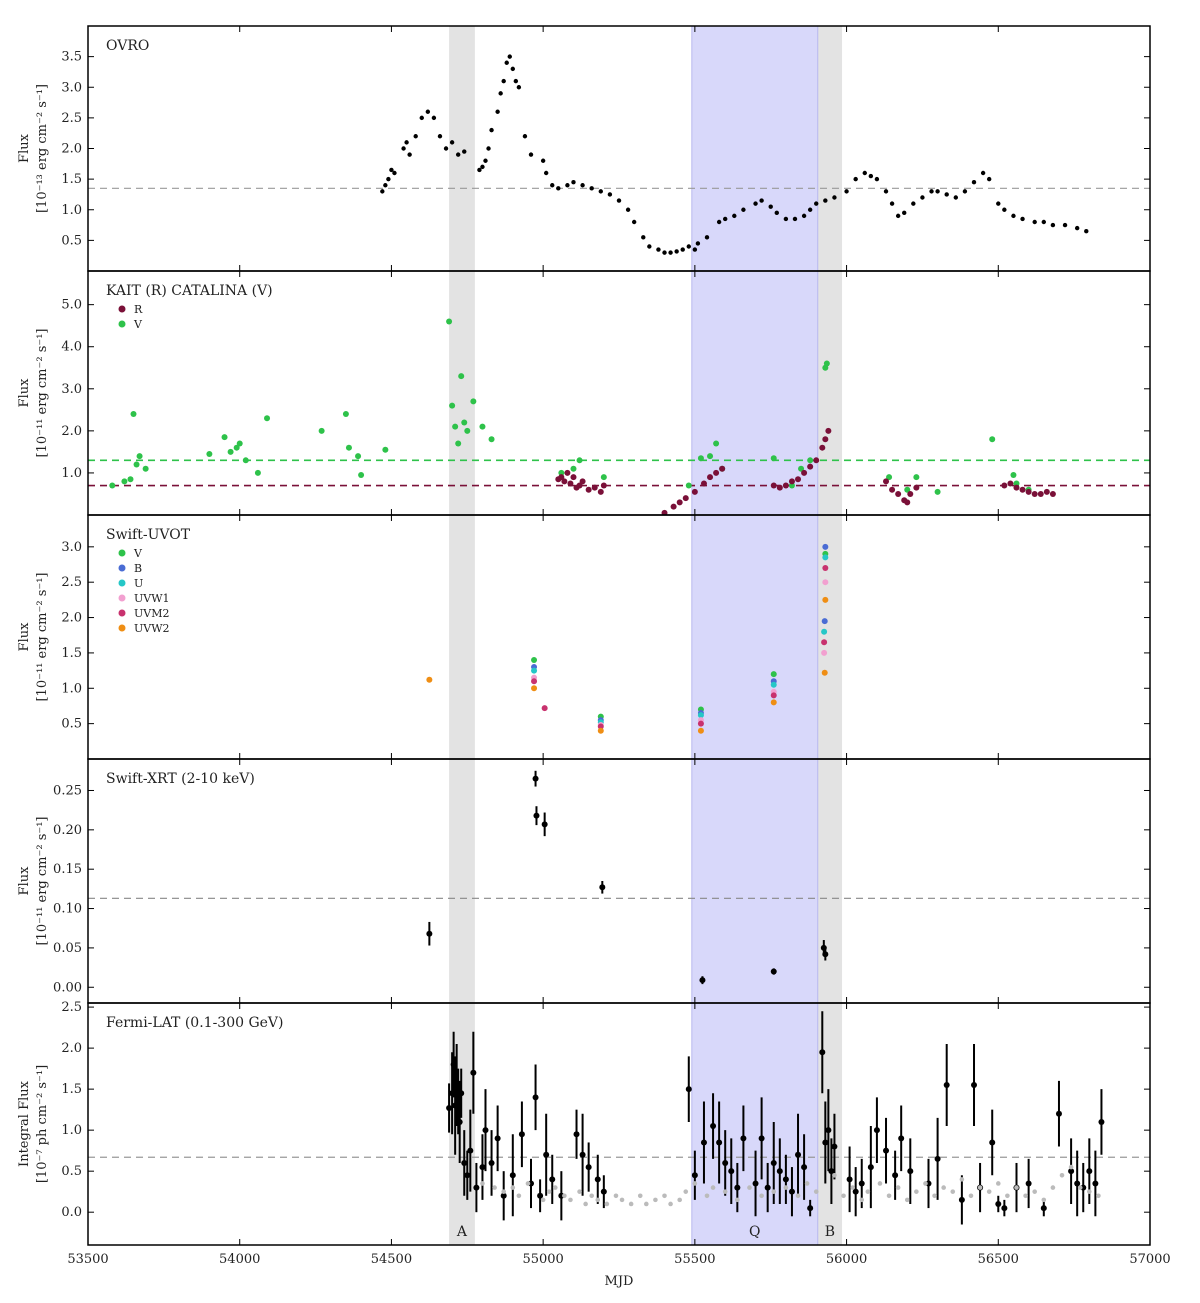 The image size is (1200, 1303). I want to click on y-tick-label: 0.10, so click(67, 909).